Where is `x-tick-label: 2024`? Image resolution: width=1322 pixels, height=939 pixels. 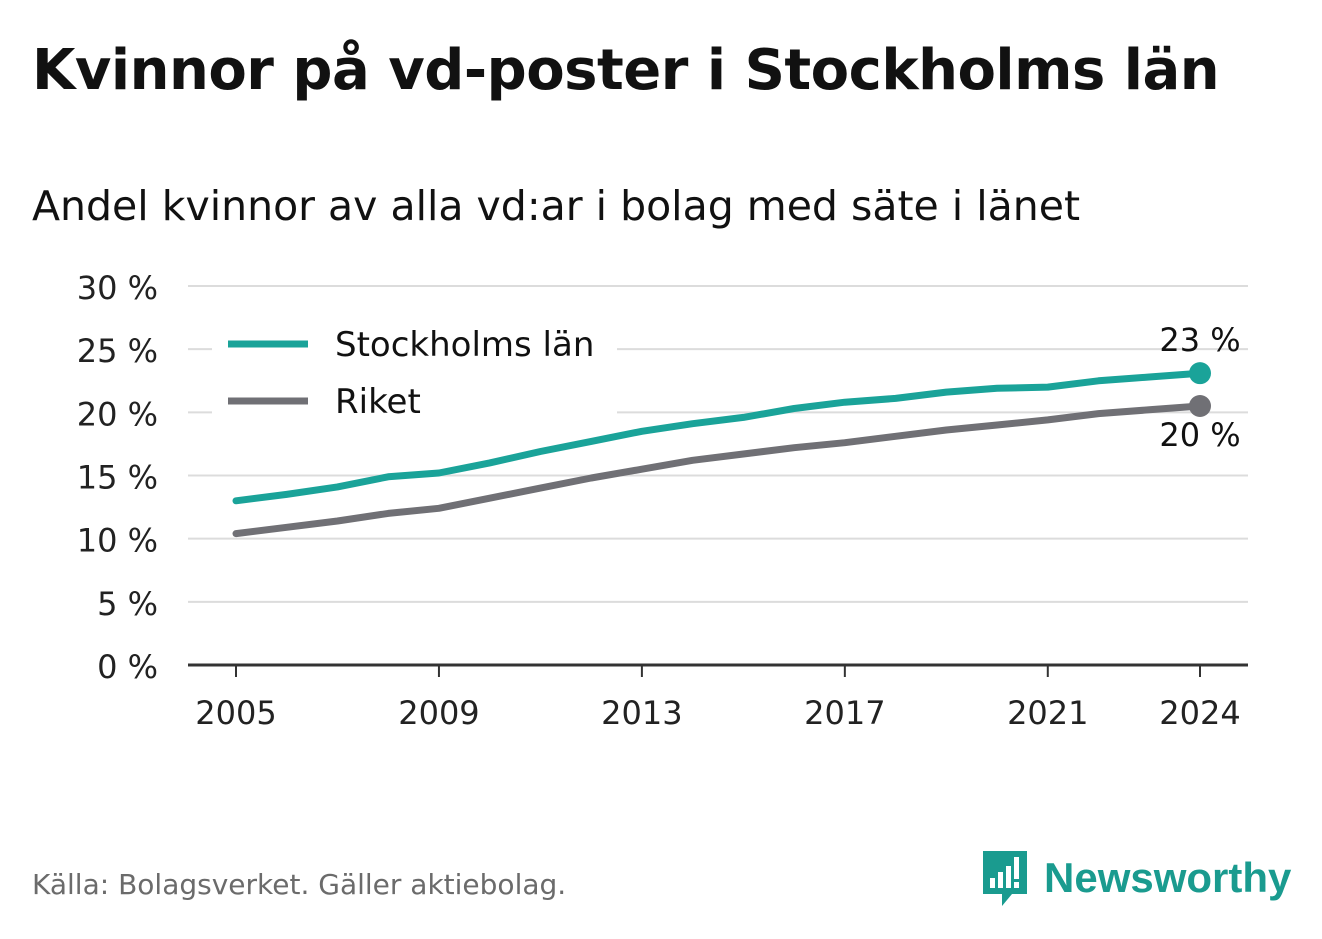
x-tick-label: 2024 is located at coordinates (1199, 713).